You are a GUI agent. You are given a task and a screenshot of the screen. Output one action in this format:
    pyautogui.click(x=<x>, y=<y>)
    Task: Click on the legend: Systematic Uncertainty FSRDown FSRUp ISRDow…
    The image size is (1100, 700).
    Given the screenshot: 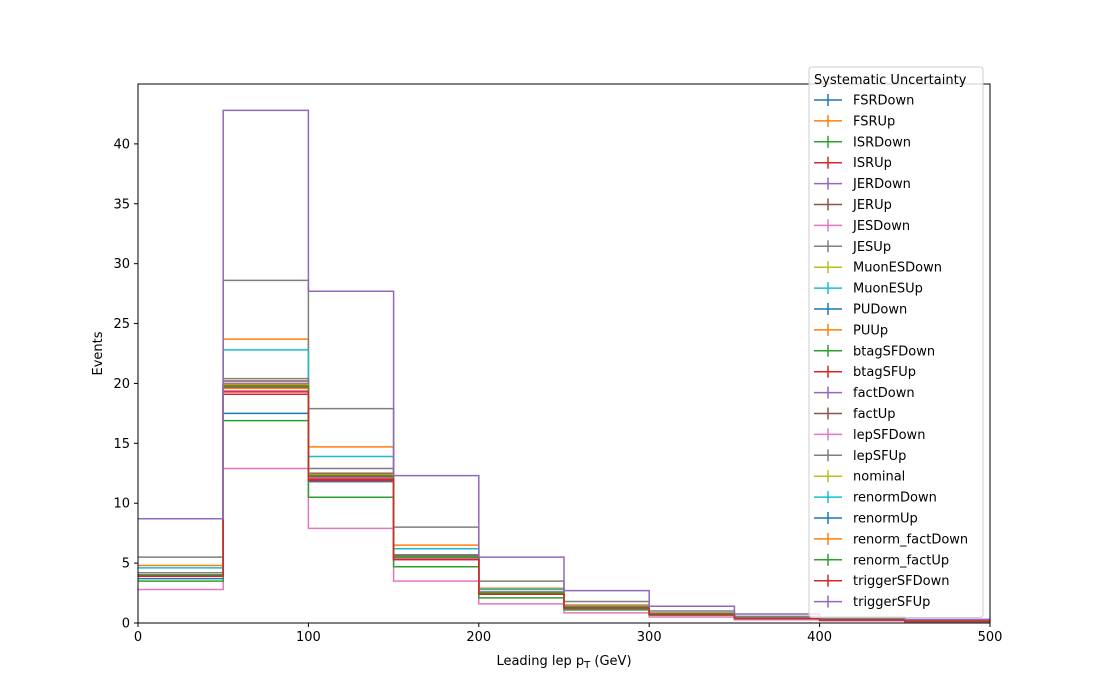 What is the action you would take?
    pyautogui.click(x=896, y=342)
    